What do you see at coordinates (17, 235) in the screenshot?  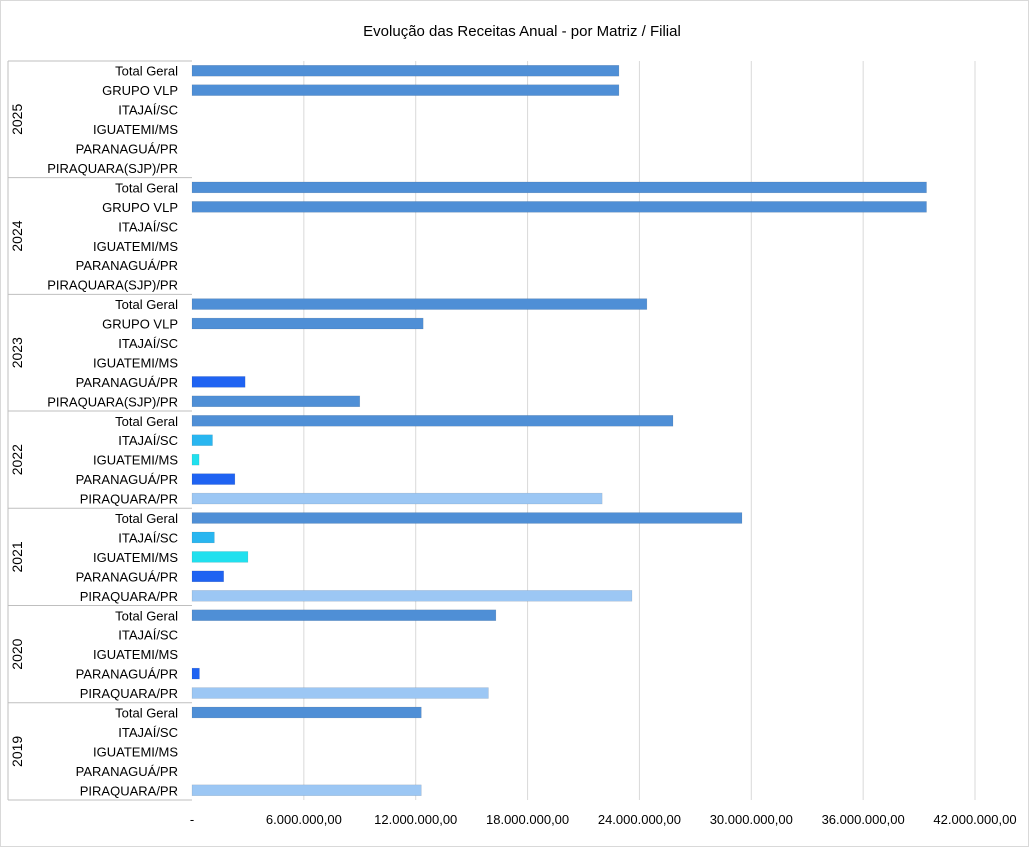 I see `year-label: 2024` at bounding box center [17, 235].